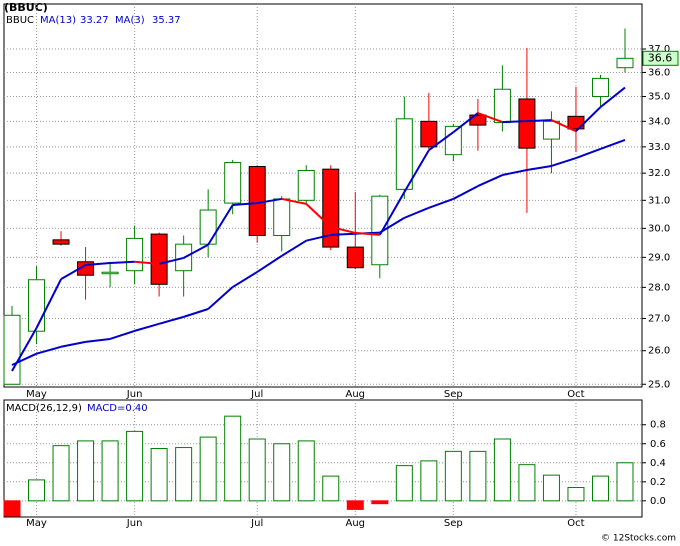 The image size is (680, 546). I want to click on y-tick-label: 30.0, so click(659, 228).